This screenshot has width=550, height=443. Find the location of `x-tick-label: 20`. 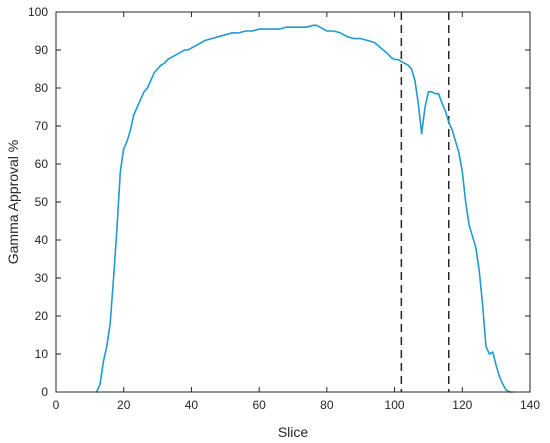

x-tick-label: 20 is located at coordinates (124, 405).